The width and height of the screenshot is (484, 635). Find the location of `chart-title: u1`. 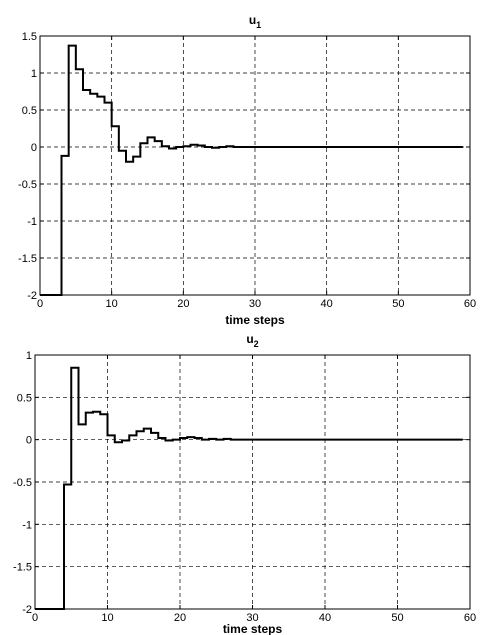

chart-title: u1 is located at coordinates (255, 21).